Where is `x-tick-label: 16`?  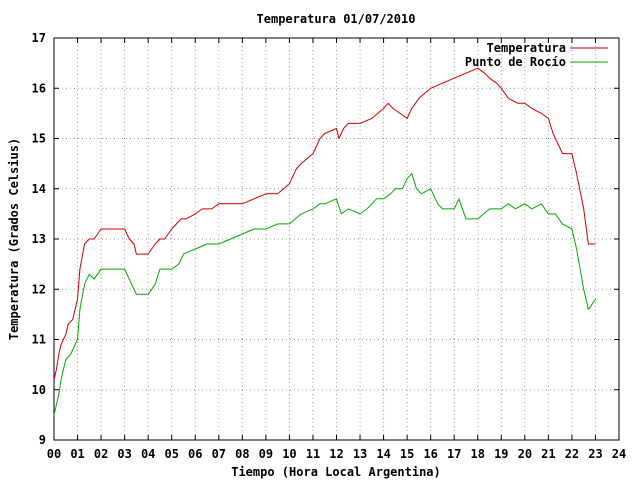
x-tick-label: 16 is located at coordinates (430, 454).